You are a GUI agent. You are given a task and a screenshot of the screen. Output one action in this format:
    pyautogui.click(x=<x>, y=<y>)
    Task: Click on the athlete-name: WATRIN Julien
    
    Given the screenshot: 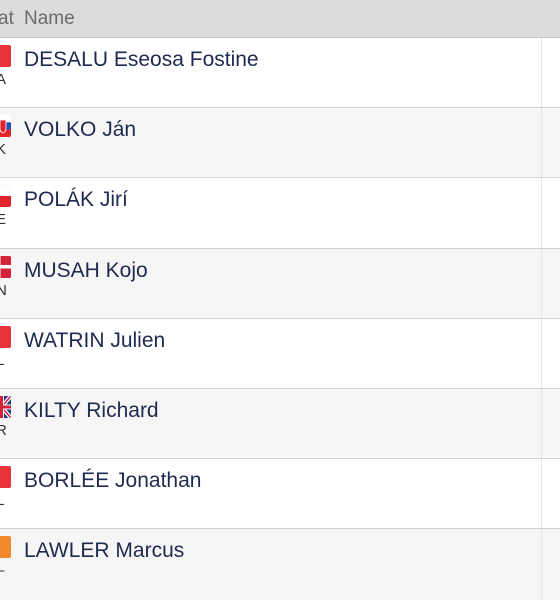 What is the action you would take?
    pyautogui.click(x=95, y=340)
    